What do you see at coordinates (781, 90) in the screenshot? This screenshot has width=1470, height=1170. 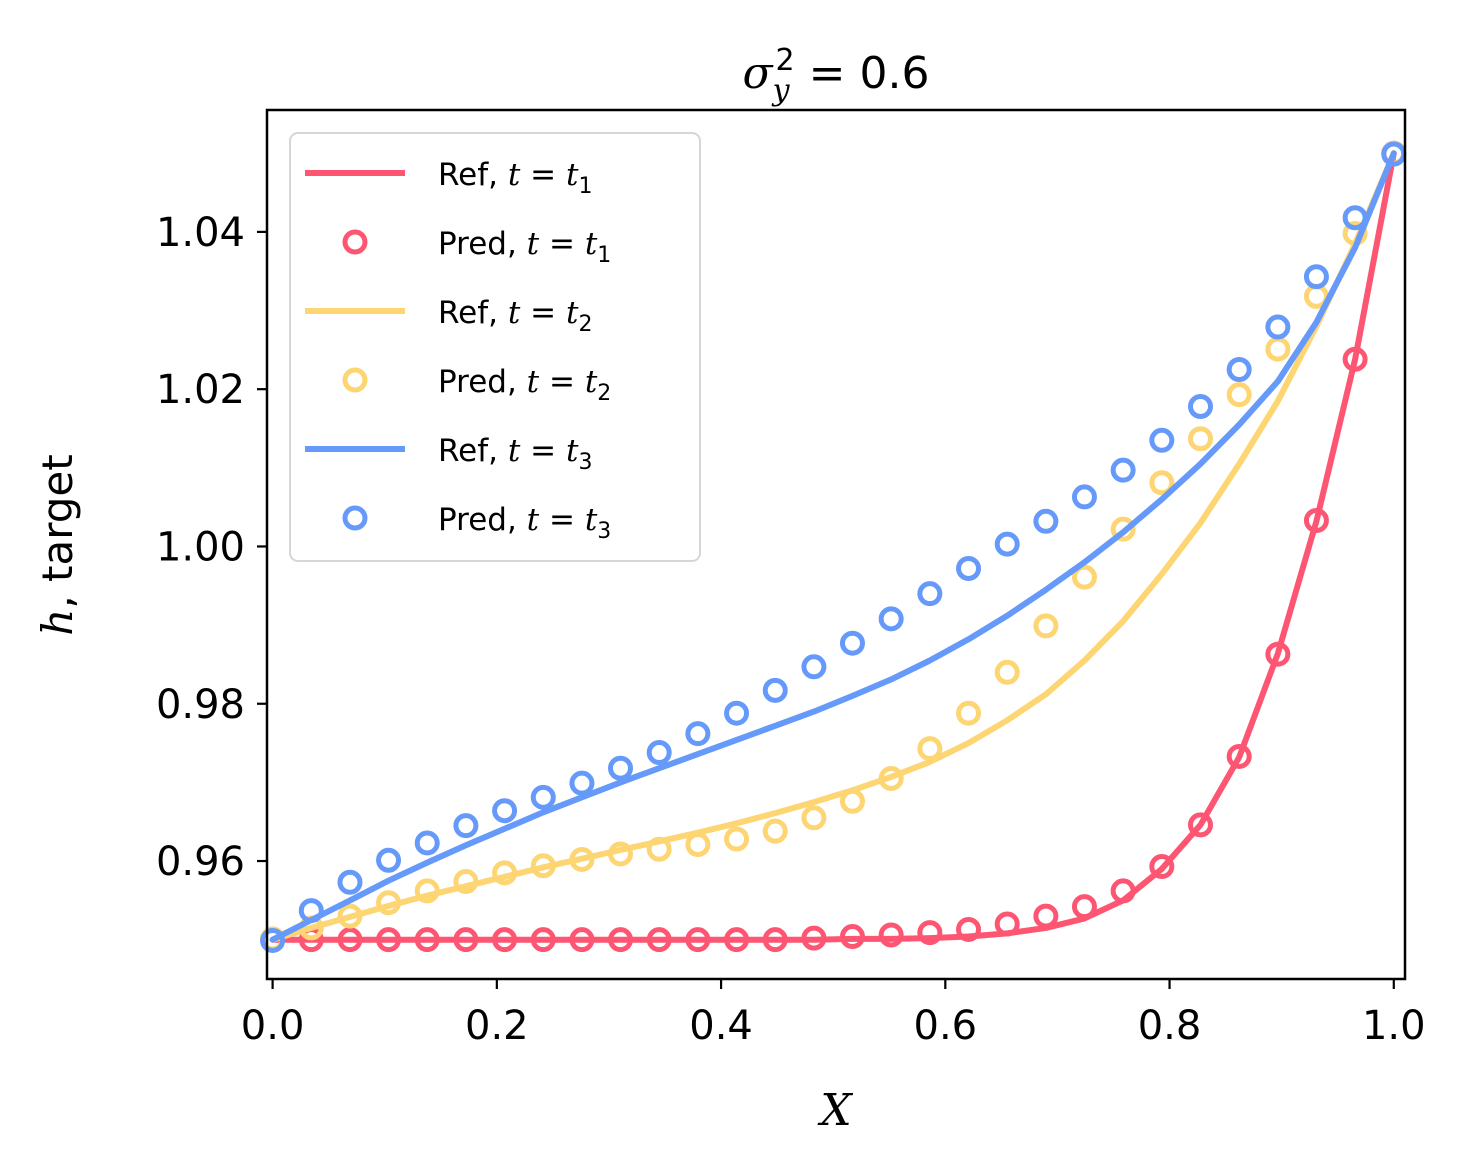 I see `title-sub: y` at bounding box center [781, 90].